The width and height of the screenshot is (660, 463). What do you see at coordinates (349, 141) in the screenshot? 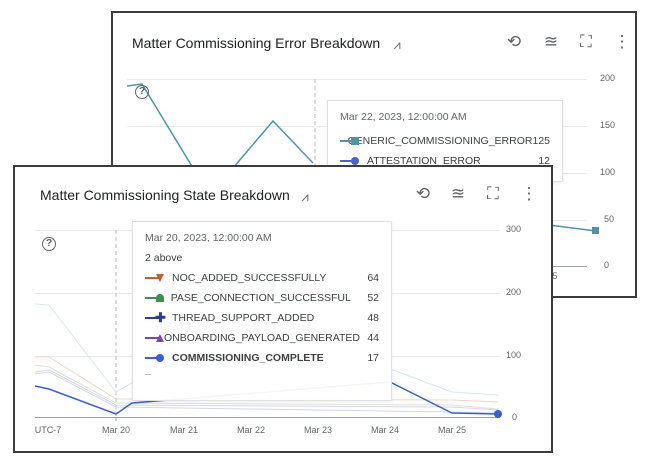
I see `square-marker-icon` at bounding box center [349, 141].